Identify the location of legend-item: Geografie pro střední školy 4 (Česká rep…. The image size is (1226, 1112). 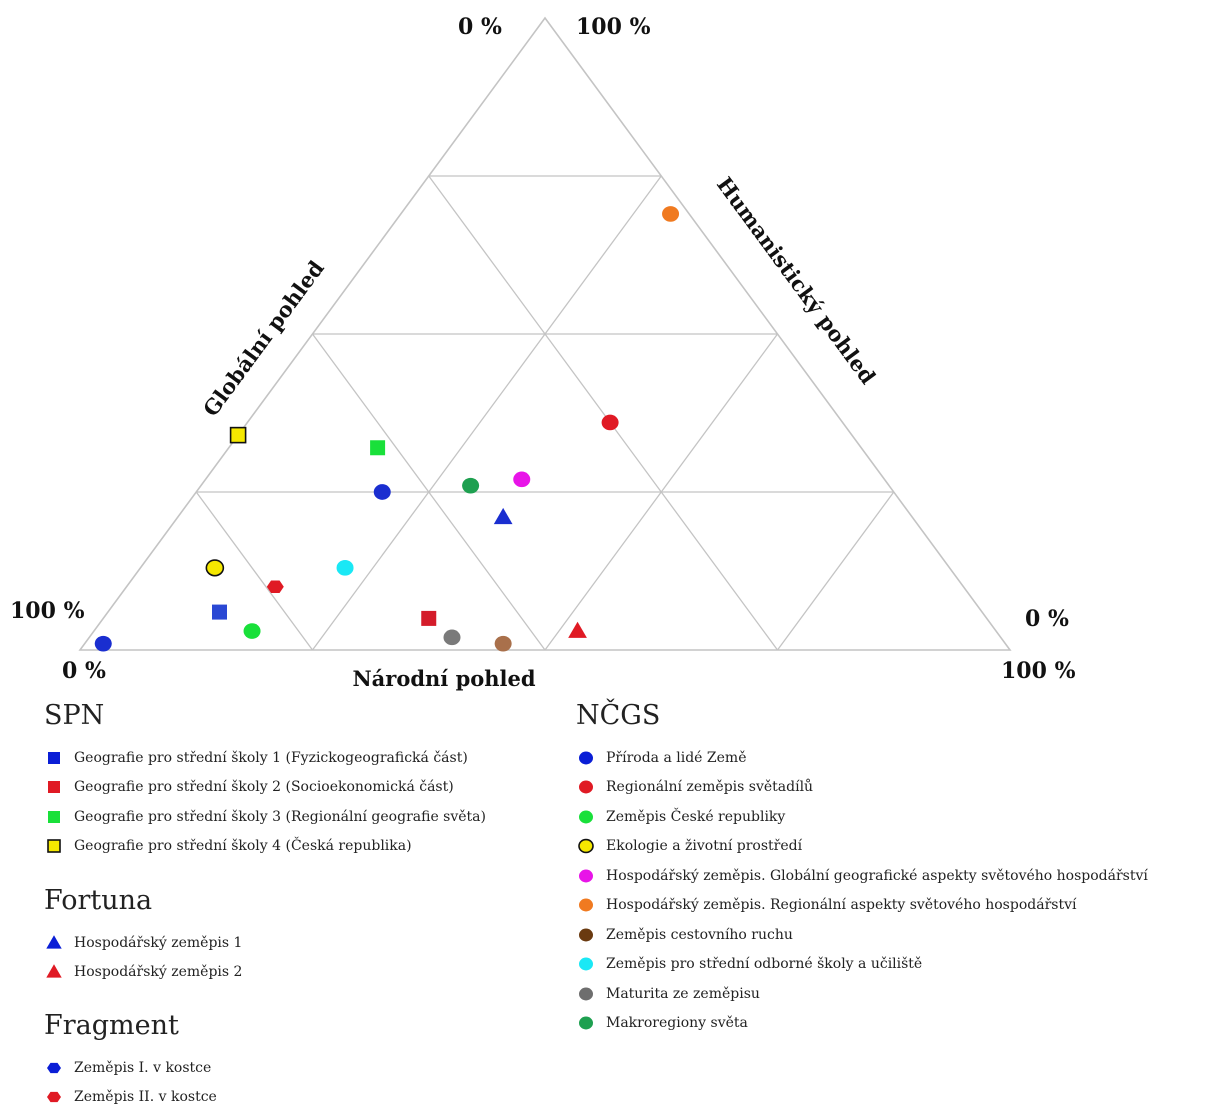
(265, 847).